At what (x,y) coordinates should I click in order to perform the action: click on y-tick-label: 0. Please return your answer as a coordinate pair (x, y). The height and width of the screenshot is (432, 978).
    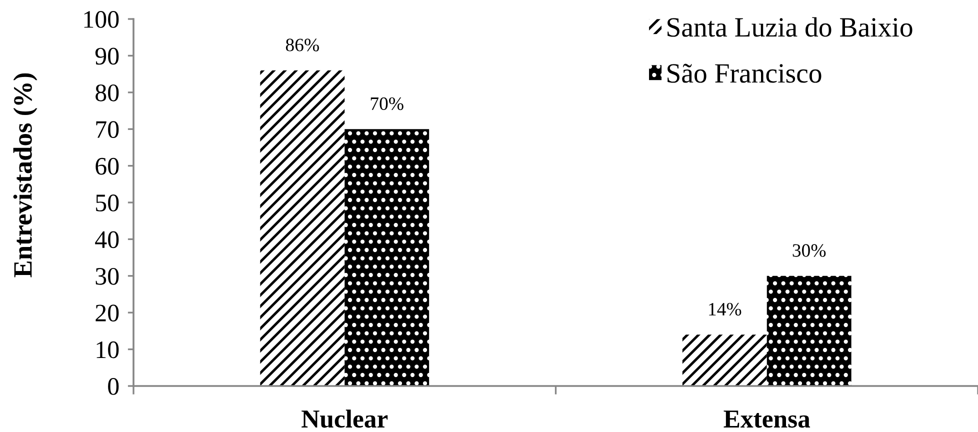
    Looking at the image, I should click on (113, 386).